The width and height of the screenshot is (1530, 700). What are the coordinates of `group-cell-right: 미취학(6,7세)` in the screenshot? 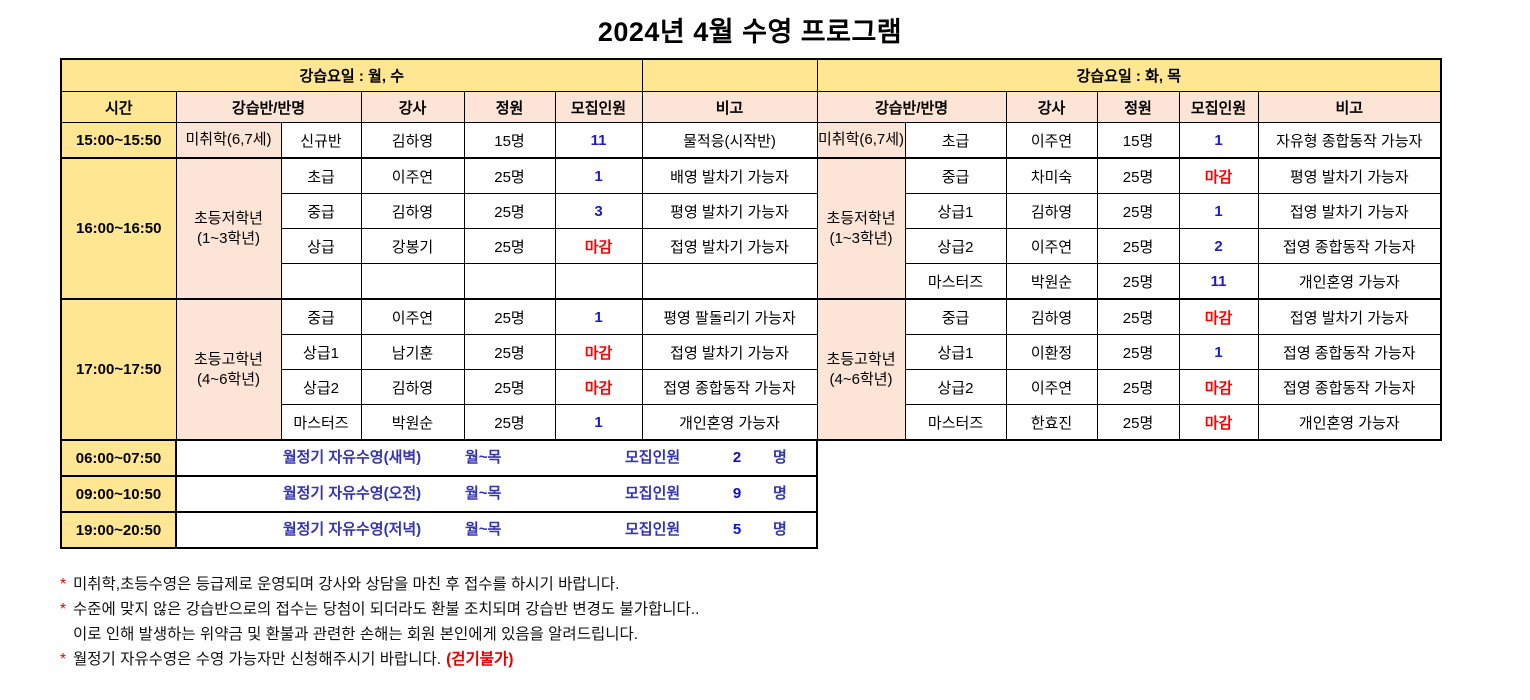 It's located at (861, 140).